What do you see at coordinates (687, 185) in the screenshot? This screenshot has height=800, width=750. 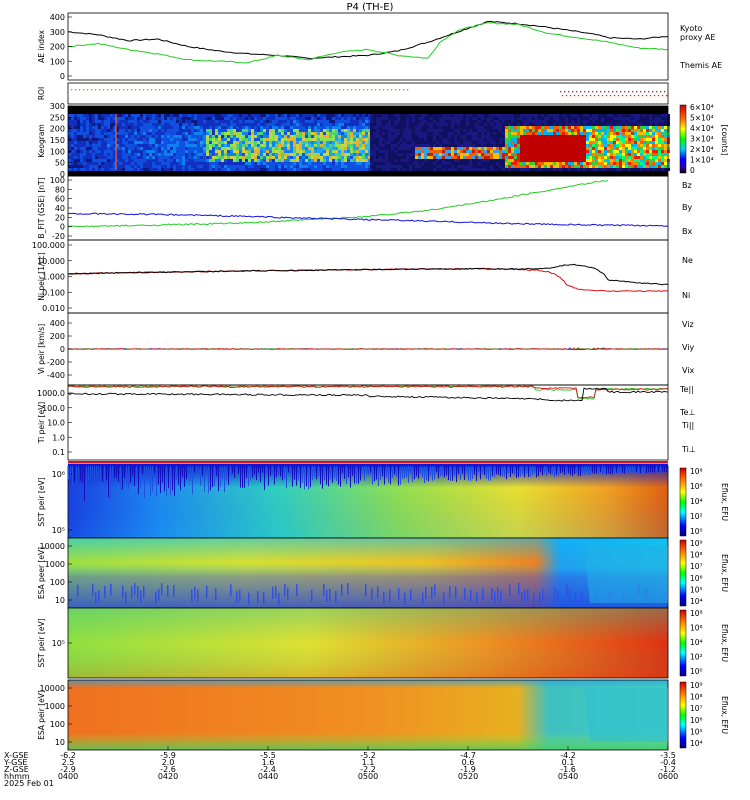 I see `legend-label: Bz` at bounding box center [687, 185].